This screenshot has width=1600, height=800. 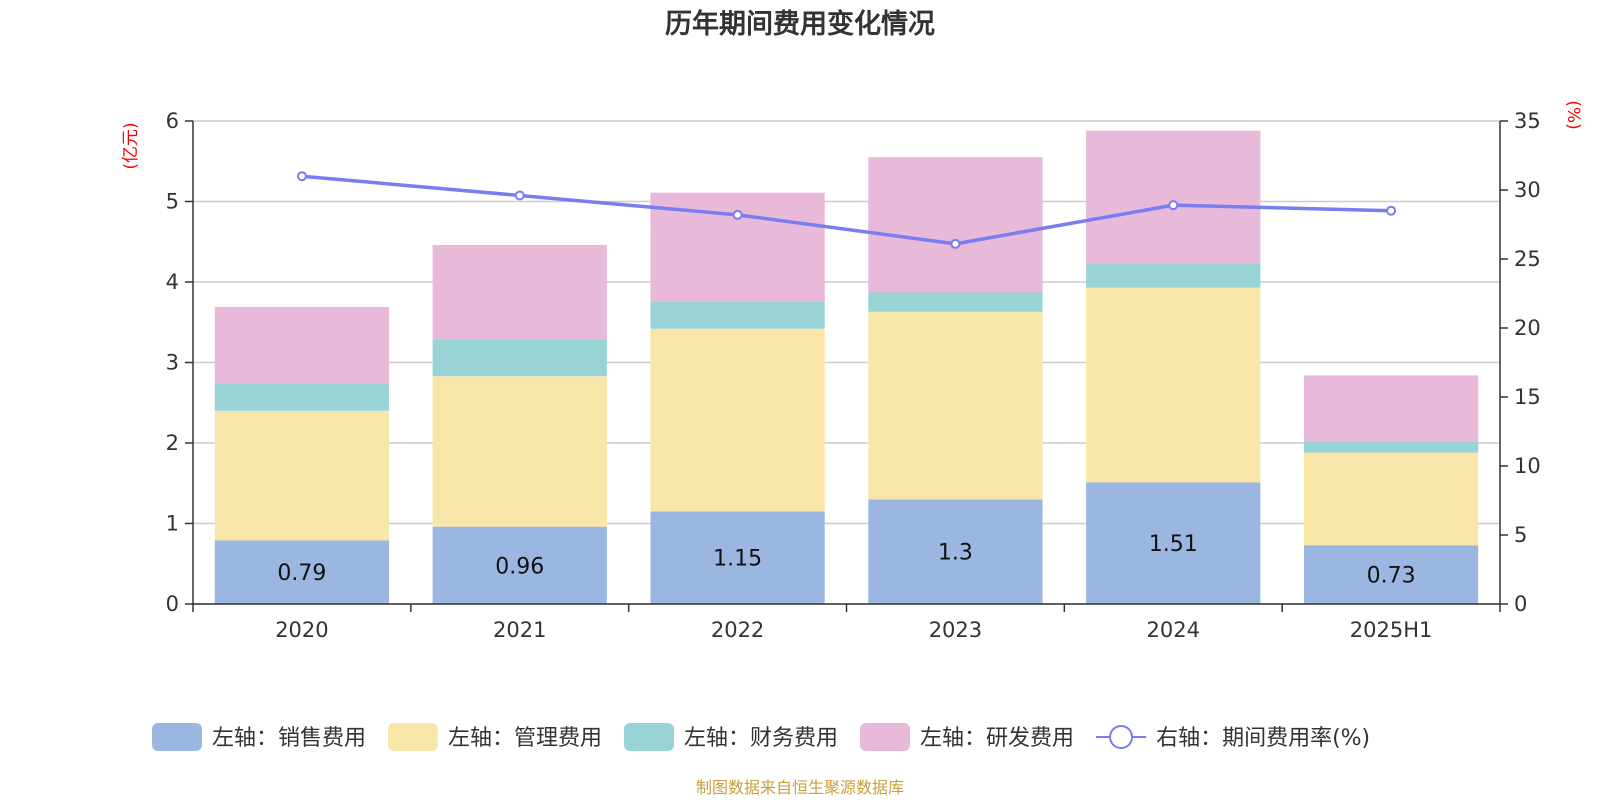 I want to click on left-tick-label: 6, so click(x=172, y=121).